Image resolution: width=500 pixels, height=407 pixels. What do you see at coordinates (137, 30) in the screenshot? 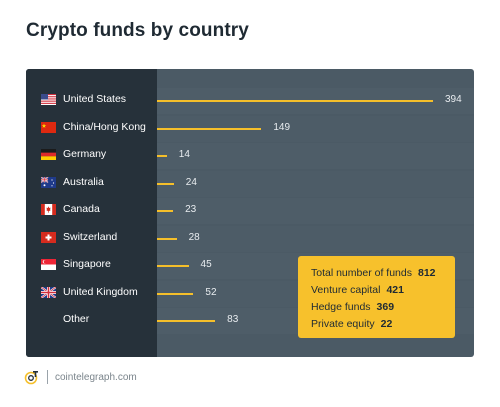
I see `chart-title: Crypto funds by country` at bounding box center [137, 30].